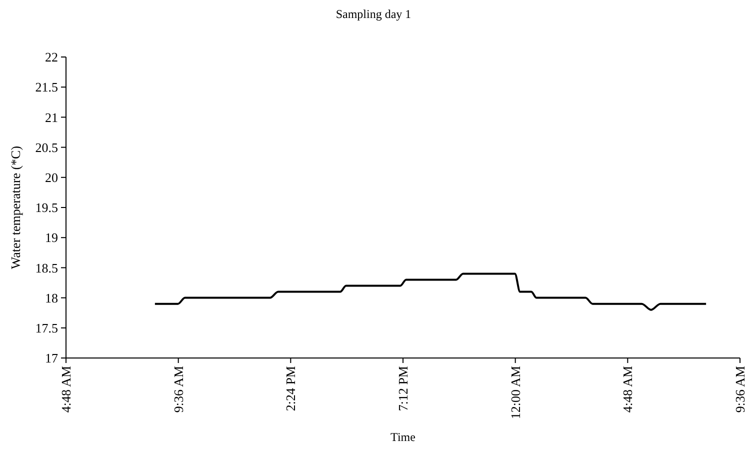  Describe the element at coordinates (51, 298) in the screenshot. I see `y-tick-label: 18` at that location.